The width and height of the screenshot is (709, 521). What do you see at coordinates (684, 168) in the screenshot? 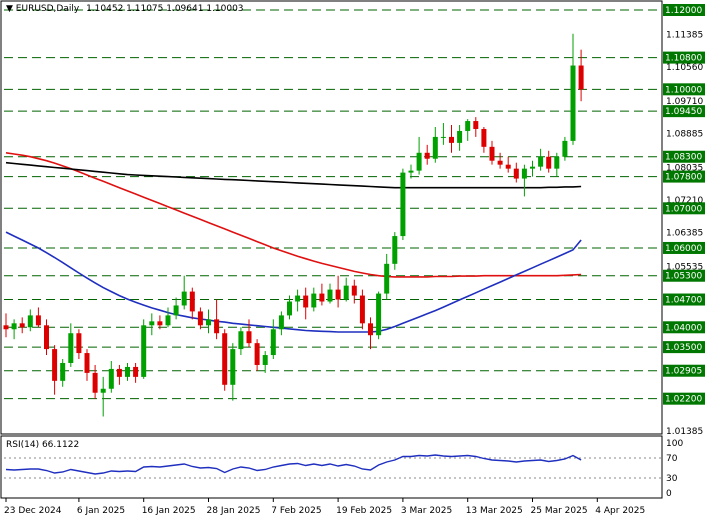
I see `y-tick-label: 1.08035` at bounding box center [684, 168].